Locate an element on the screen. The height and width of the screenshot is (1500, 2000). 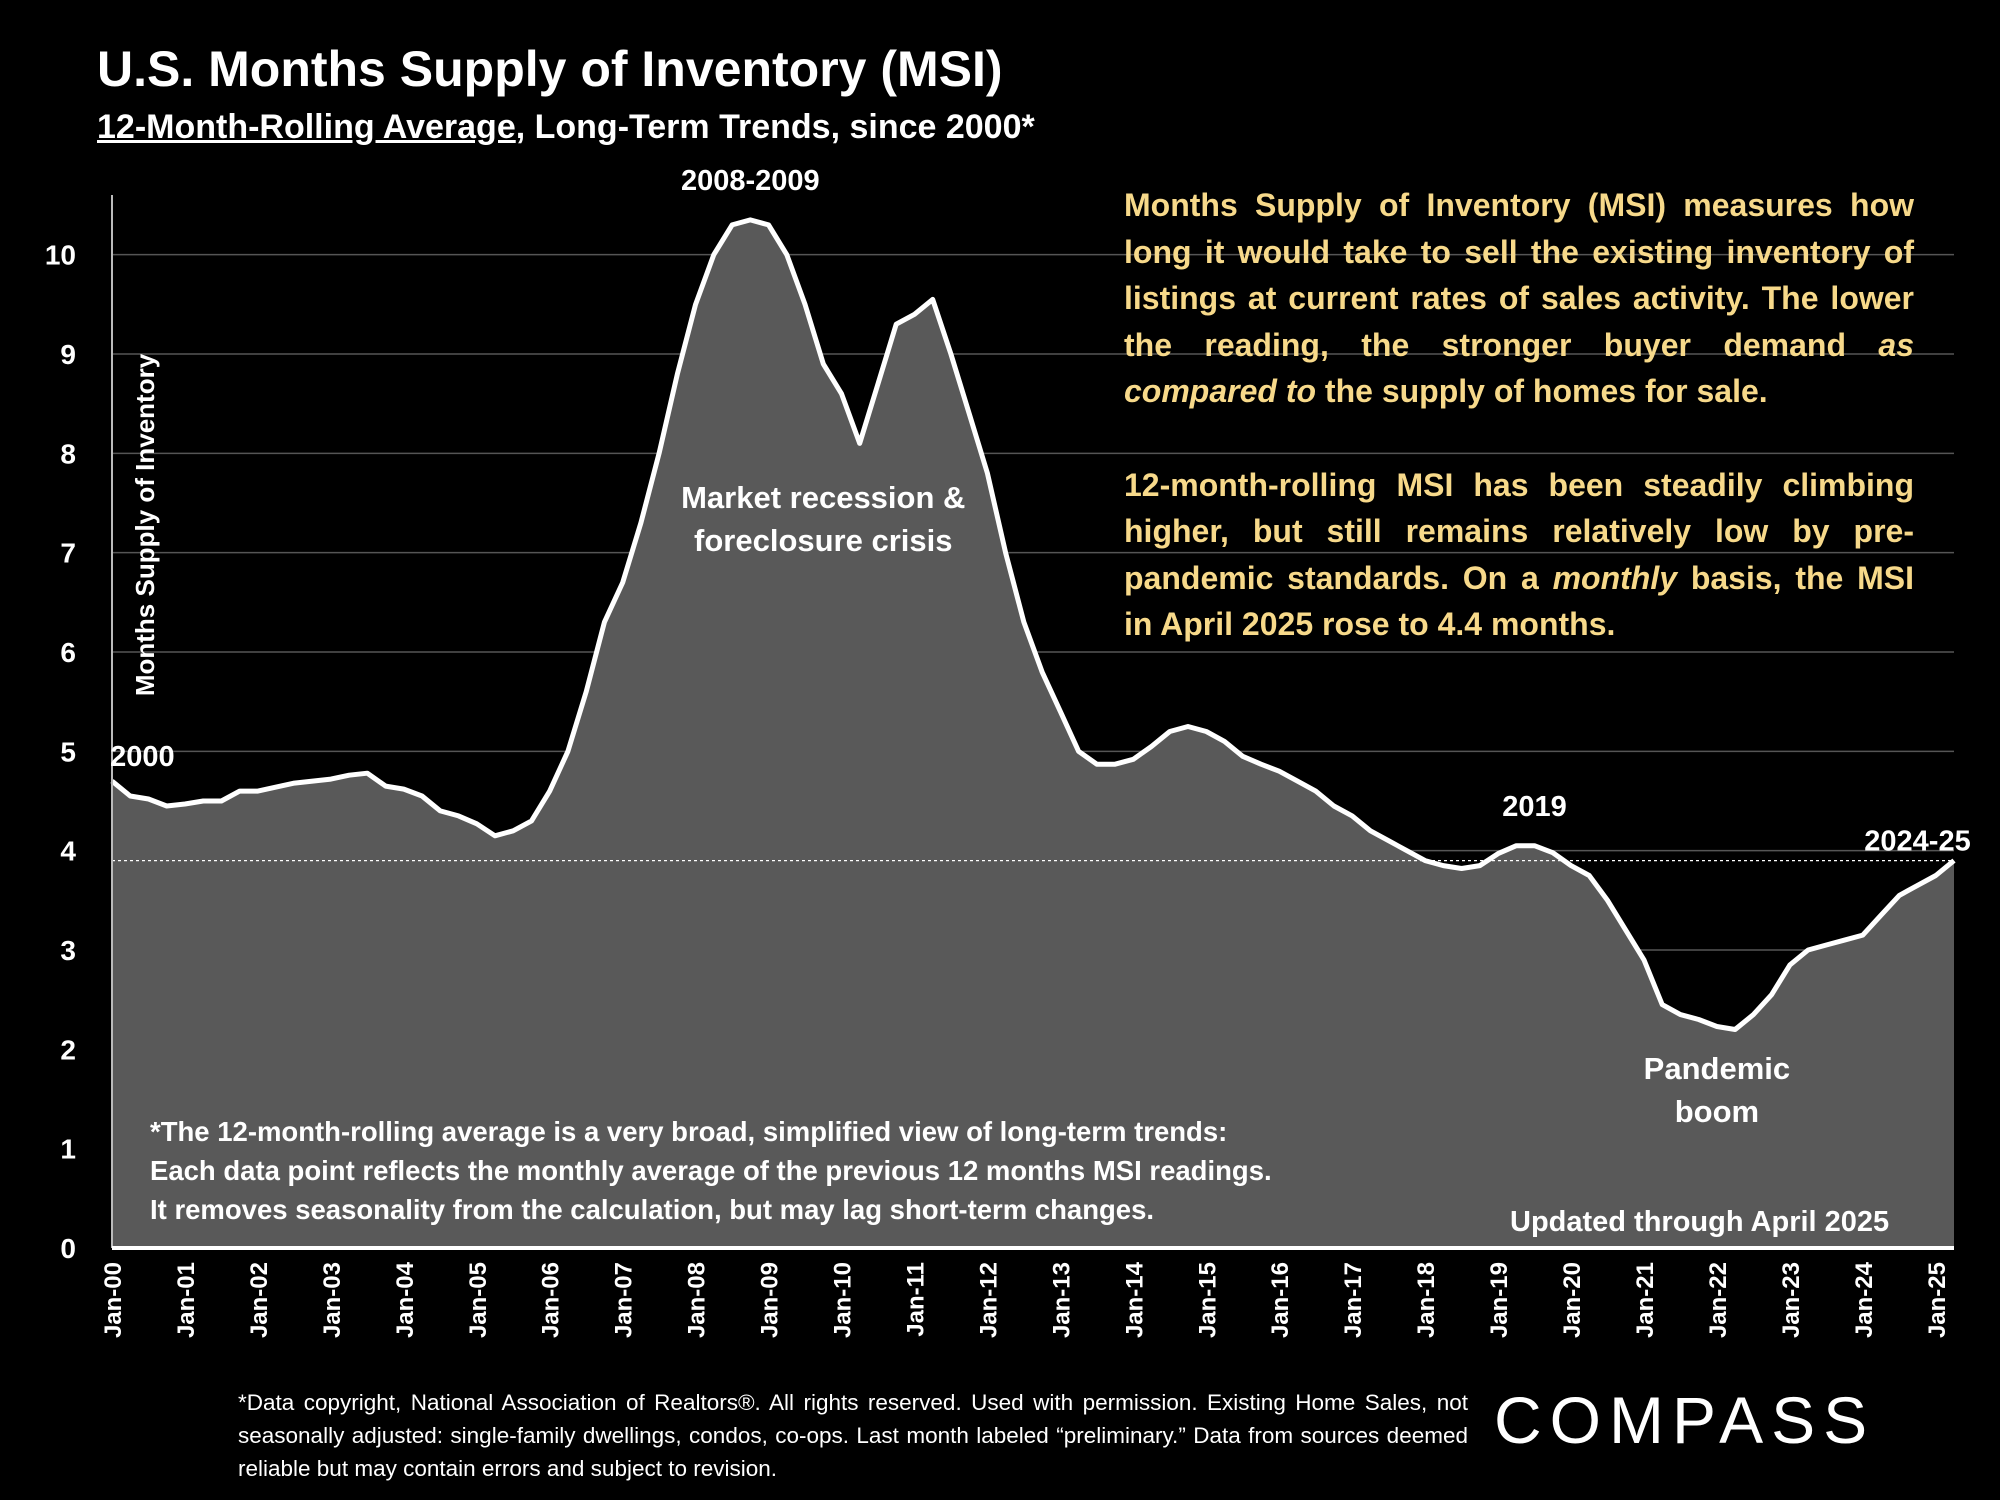
x-tick-label: Jan-05 is located at coordinates (478, 1300).